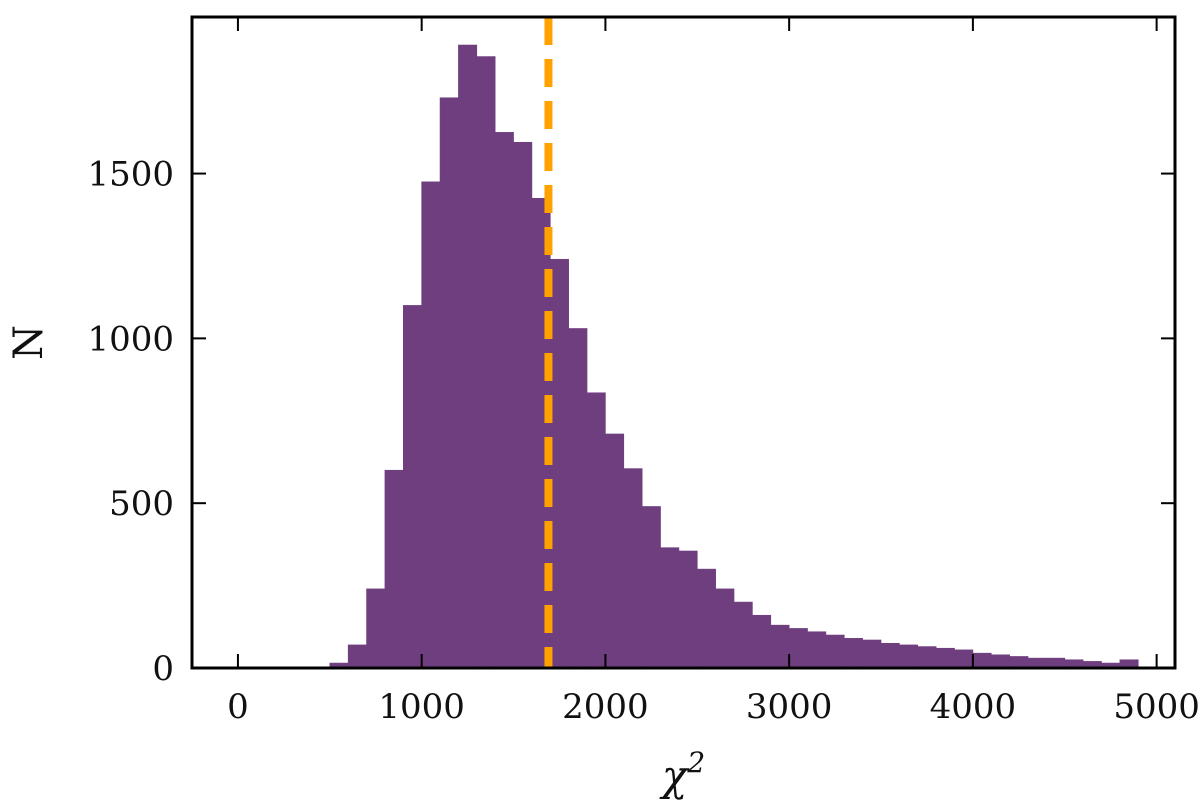 The height and width of the screenshot is (803, 1200). What do you see at coordinates (1156, 707) in the screenshot?
I see `x-tick-label: 5000` at bounding box center [1156, 707].